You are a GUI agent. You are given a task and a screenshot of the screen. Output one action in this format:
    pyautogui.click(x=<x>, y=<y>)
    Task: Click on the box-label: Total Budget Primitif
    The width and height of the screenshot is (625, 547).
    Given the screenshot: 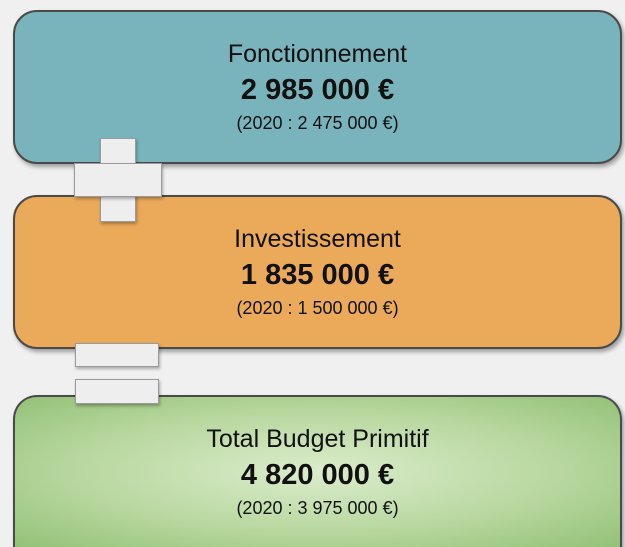 What is the action you would take?
    pyautogui.click(x=317, y=439)
    